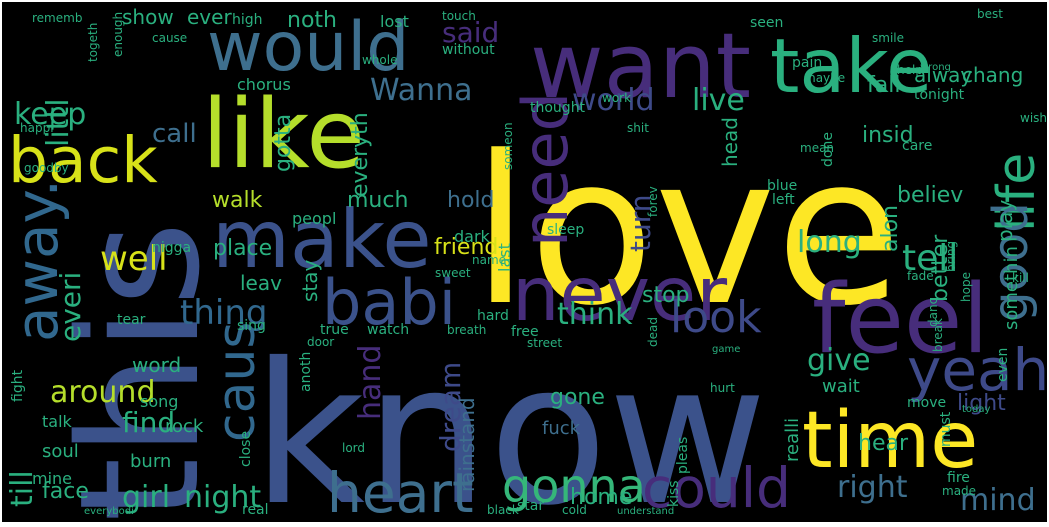  Describe the element at coordinates (360, 154) in the screenshot. I see `word-everyth: everyth` at that location.